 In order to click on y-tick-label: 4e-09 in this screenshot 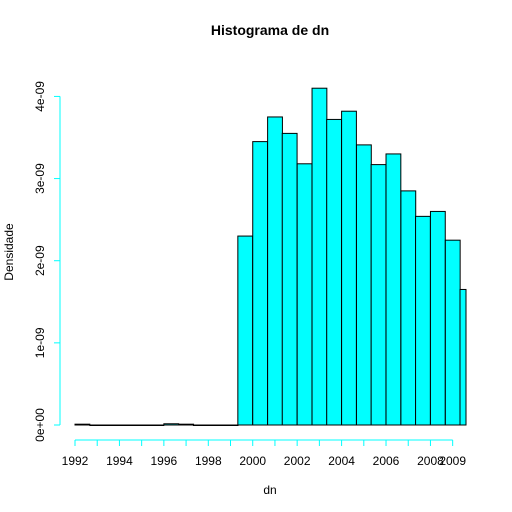, I will do `click(40, 96)`.